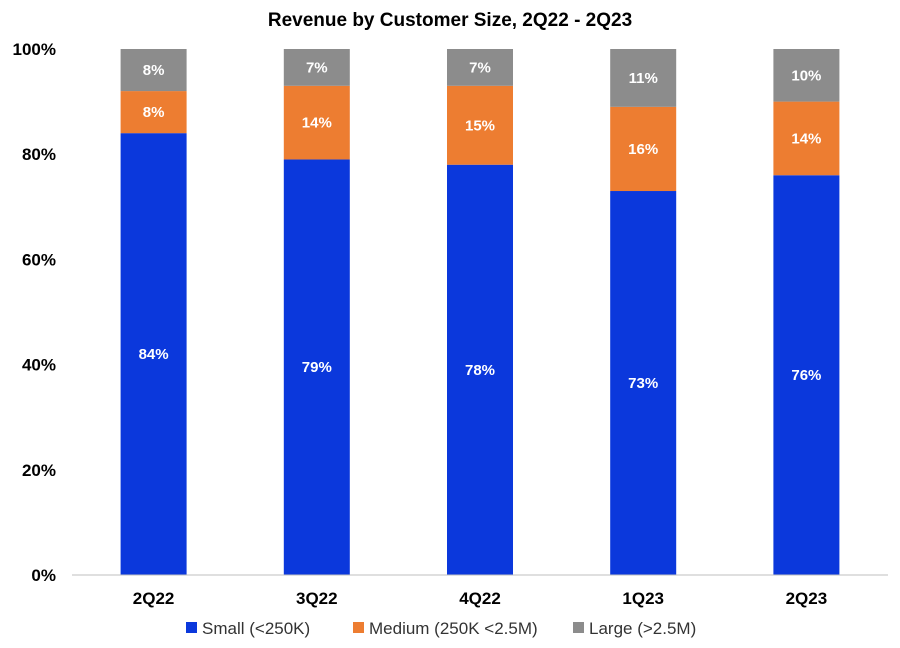 This screenshot has height=648, width=900. What do you see at coordinates (317, 598) in the screenshot?
I see `x-tick-label: 3Q22` at bounding box center [317, 598].